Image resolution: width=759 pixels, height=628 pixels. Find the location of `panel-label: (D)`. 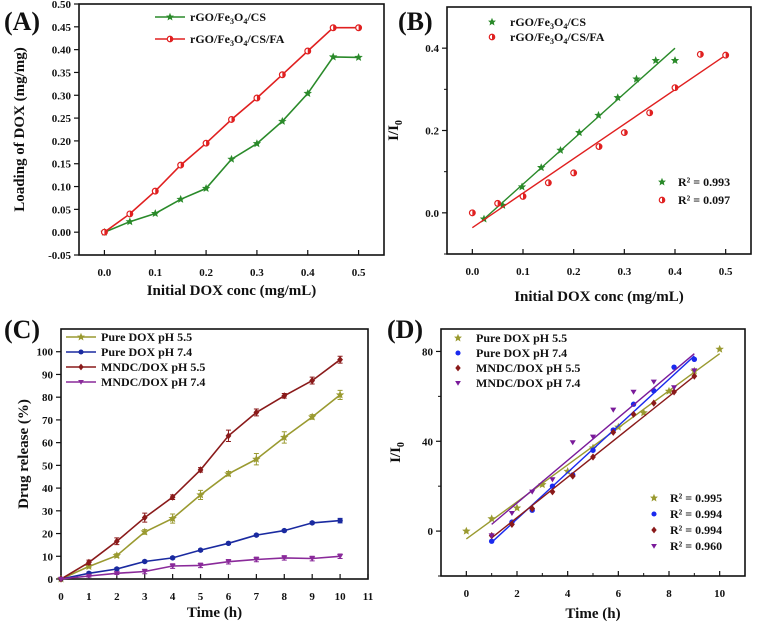

panel-label: (D) is located at coordinates (405, 329).